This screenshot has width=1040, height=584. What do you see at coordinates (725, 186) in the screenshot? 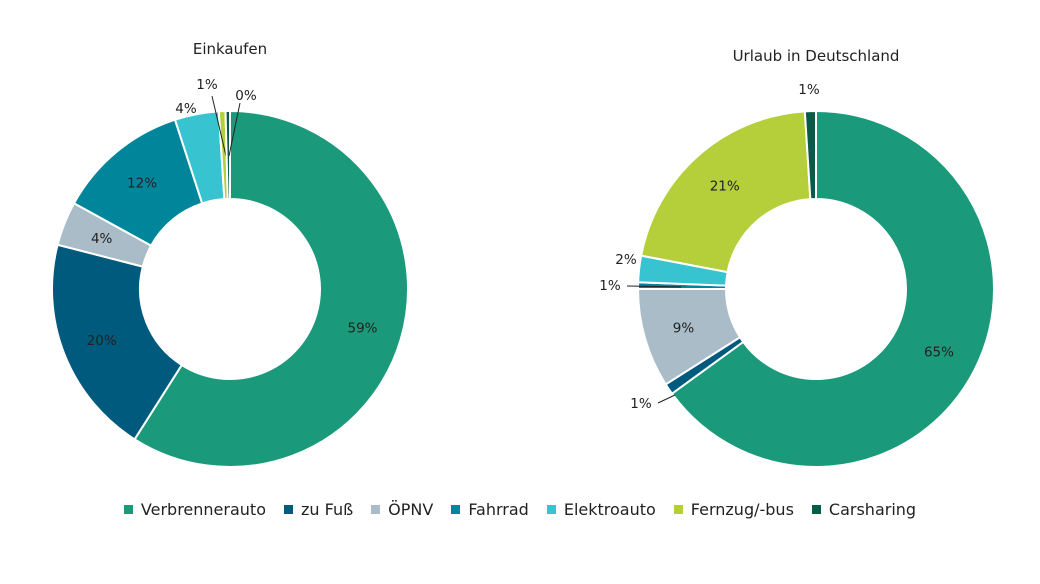
I see `data-label: 21%` at bounding box center [725, 186].